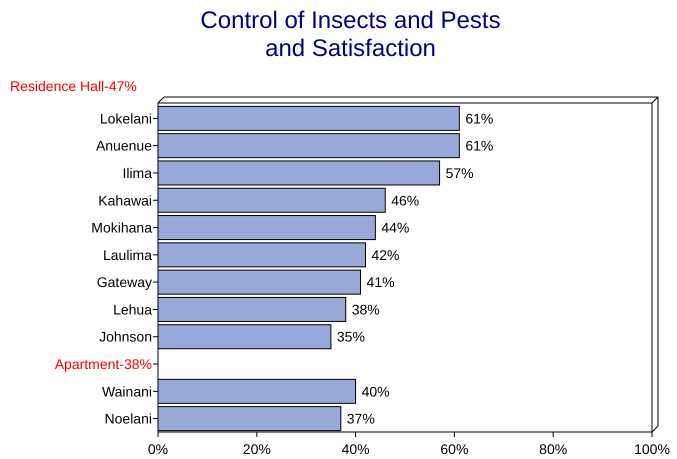 This screenshot has height=459, width=677. Describe the element at coordinates (366, 309) in the screenshot. I see `data-label: 38%` at that location.